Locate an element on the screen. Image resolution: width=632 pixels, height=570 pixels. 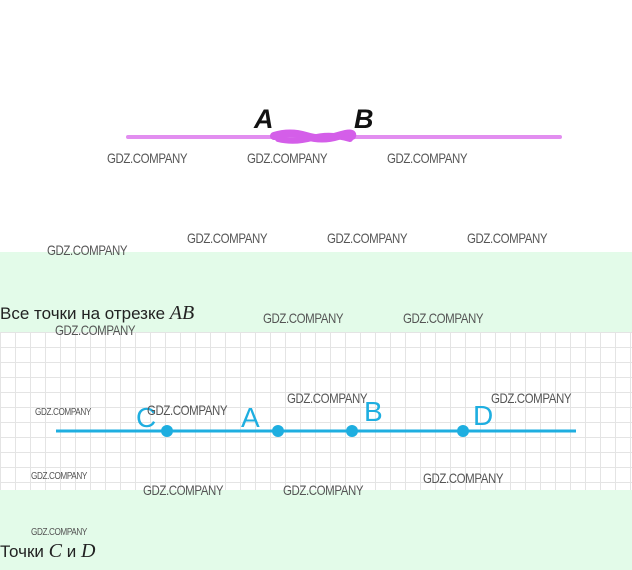
point-d is located at coordinates (463, 431).